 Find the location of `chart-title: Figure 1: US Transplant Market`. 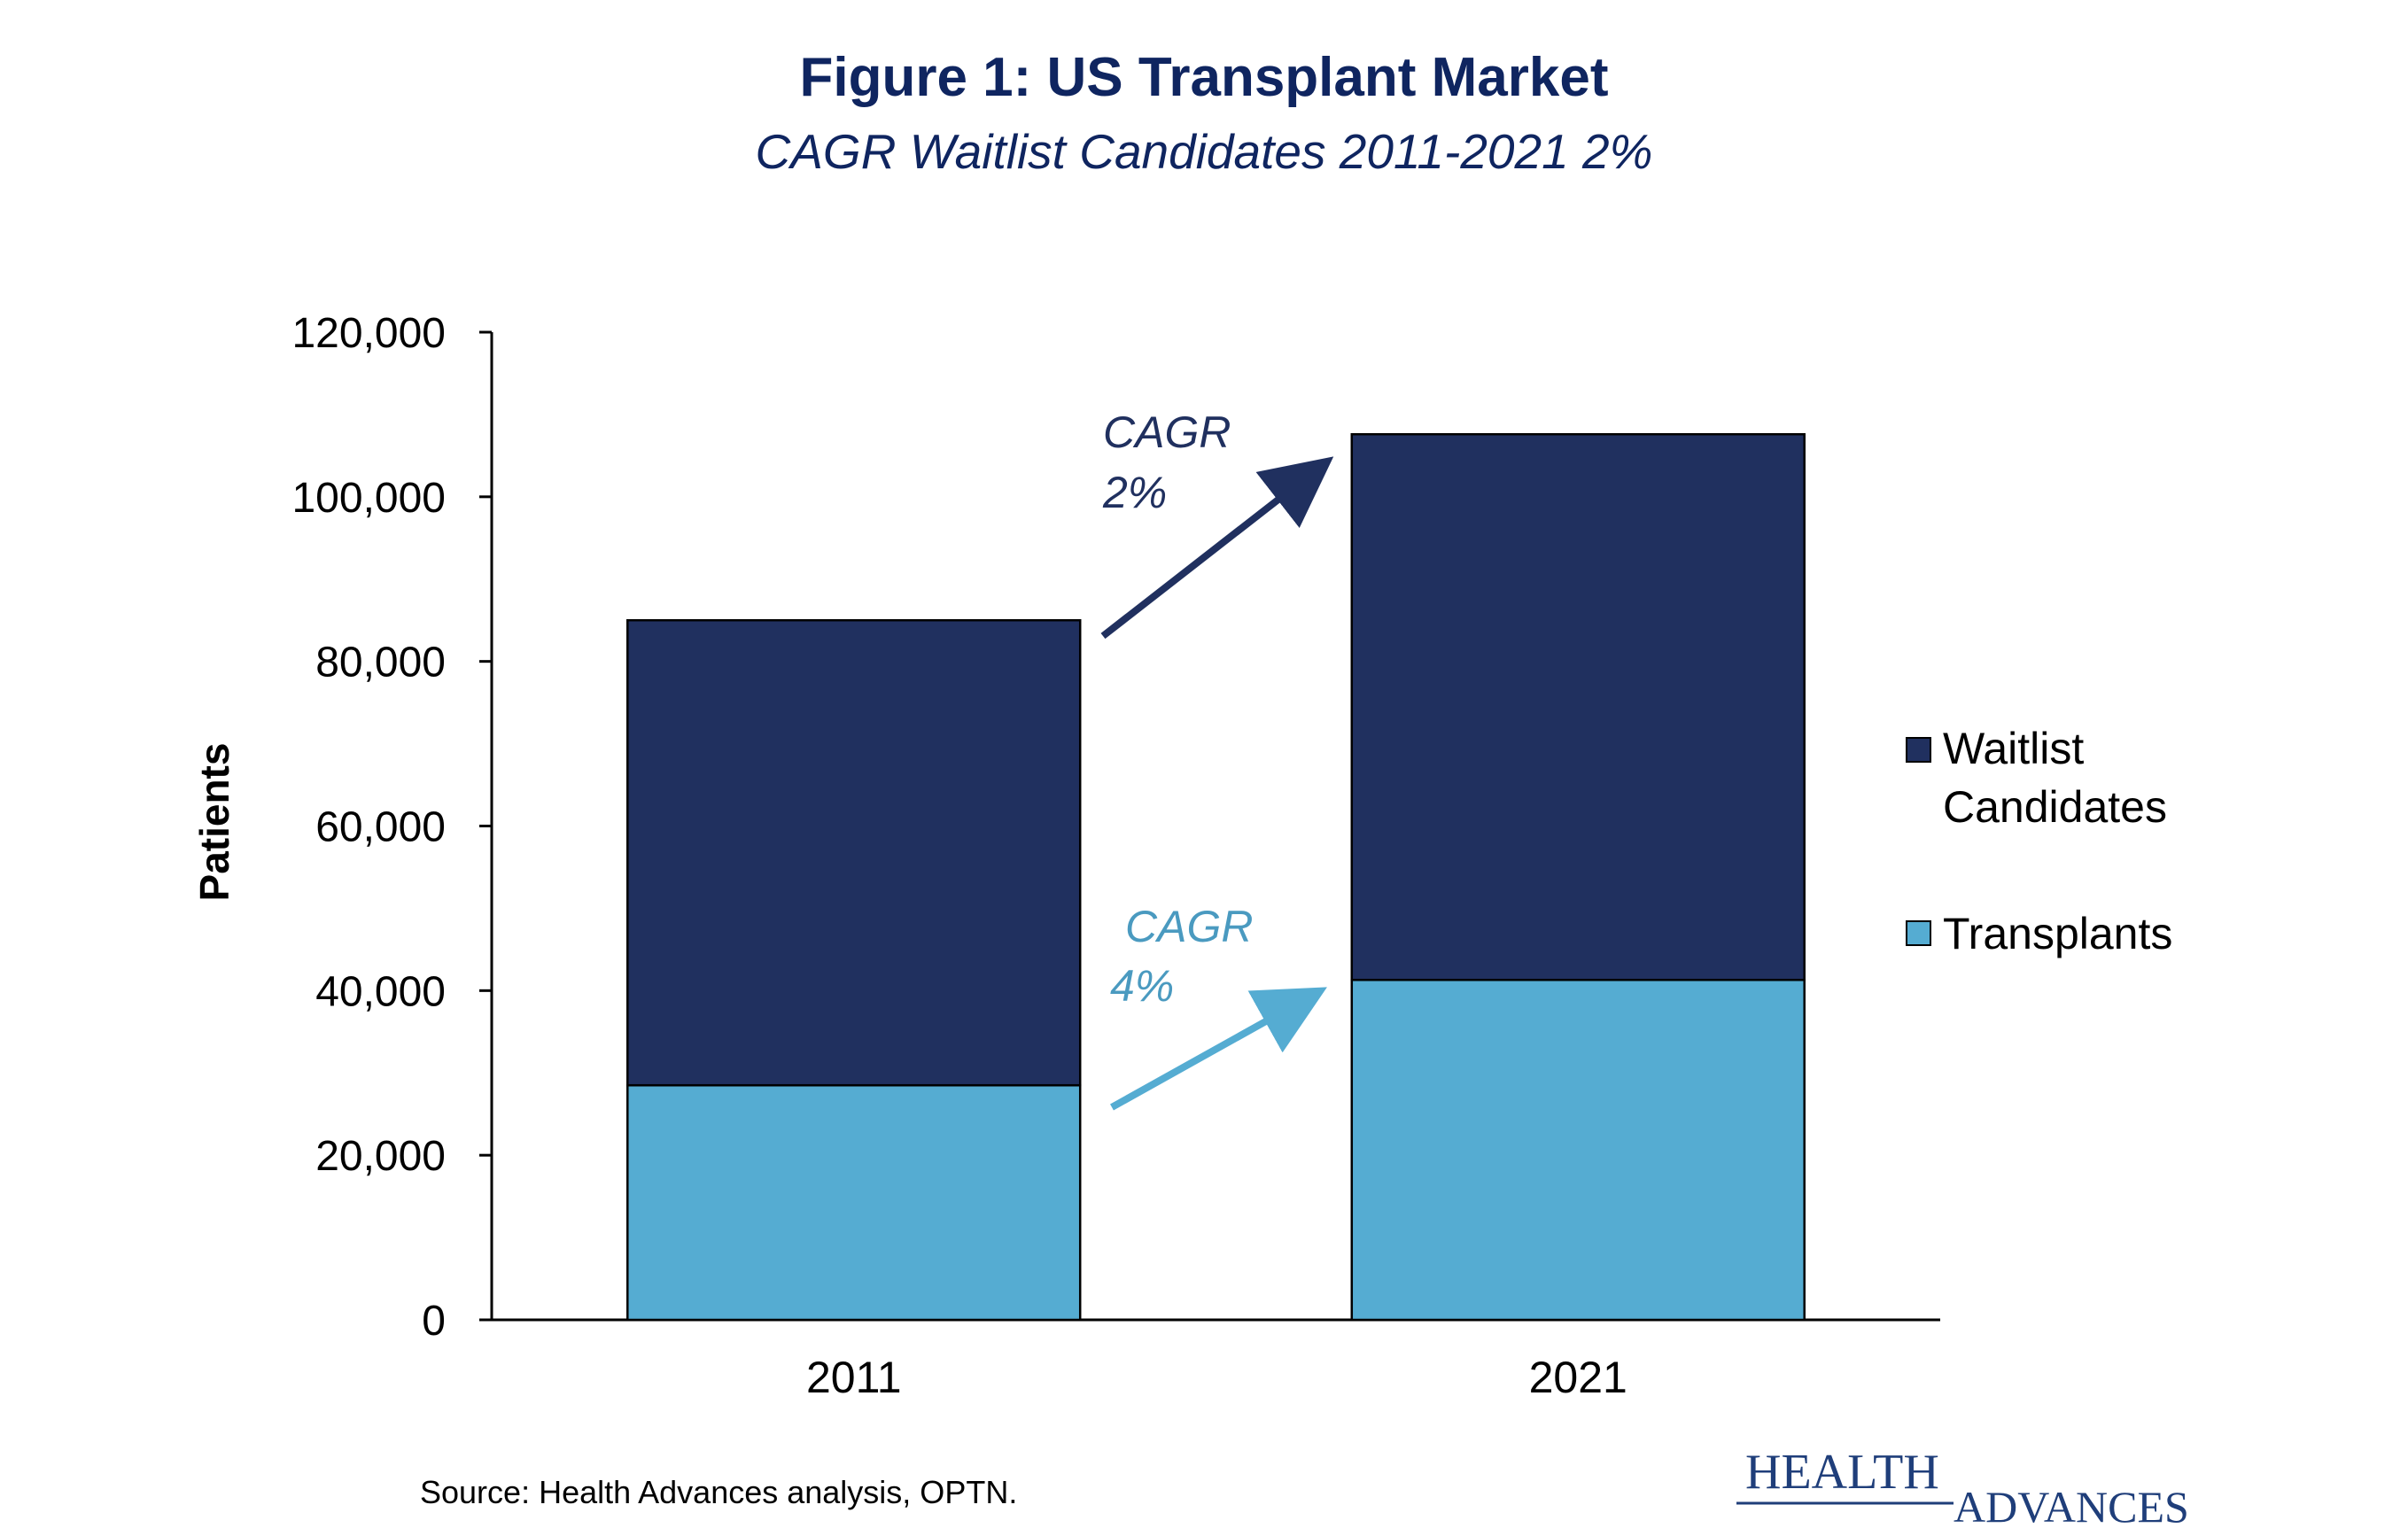

chart-title: Figure 1: US Transplant Market is located at coordinates (1204, 77).